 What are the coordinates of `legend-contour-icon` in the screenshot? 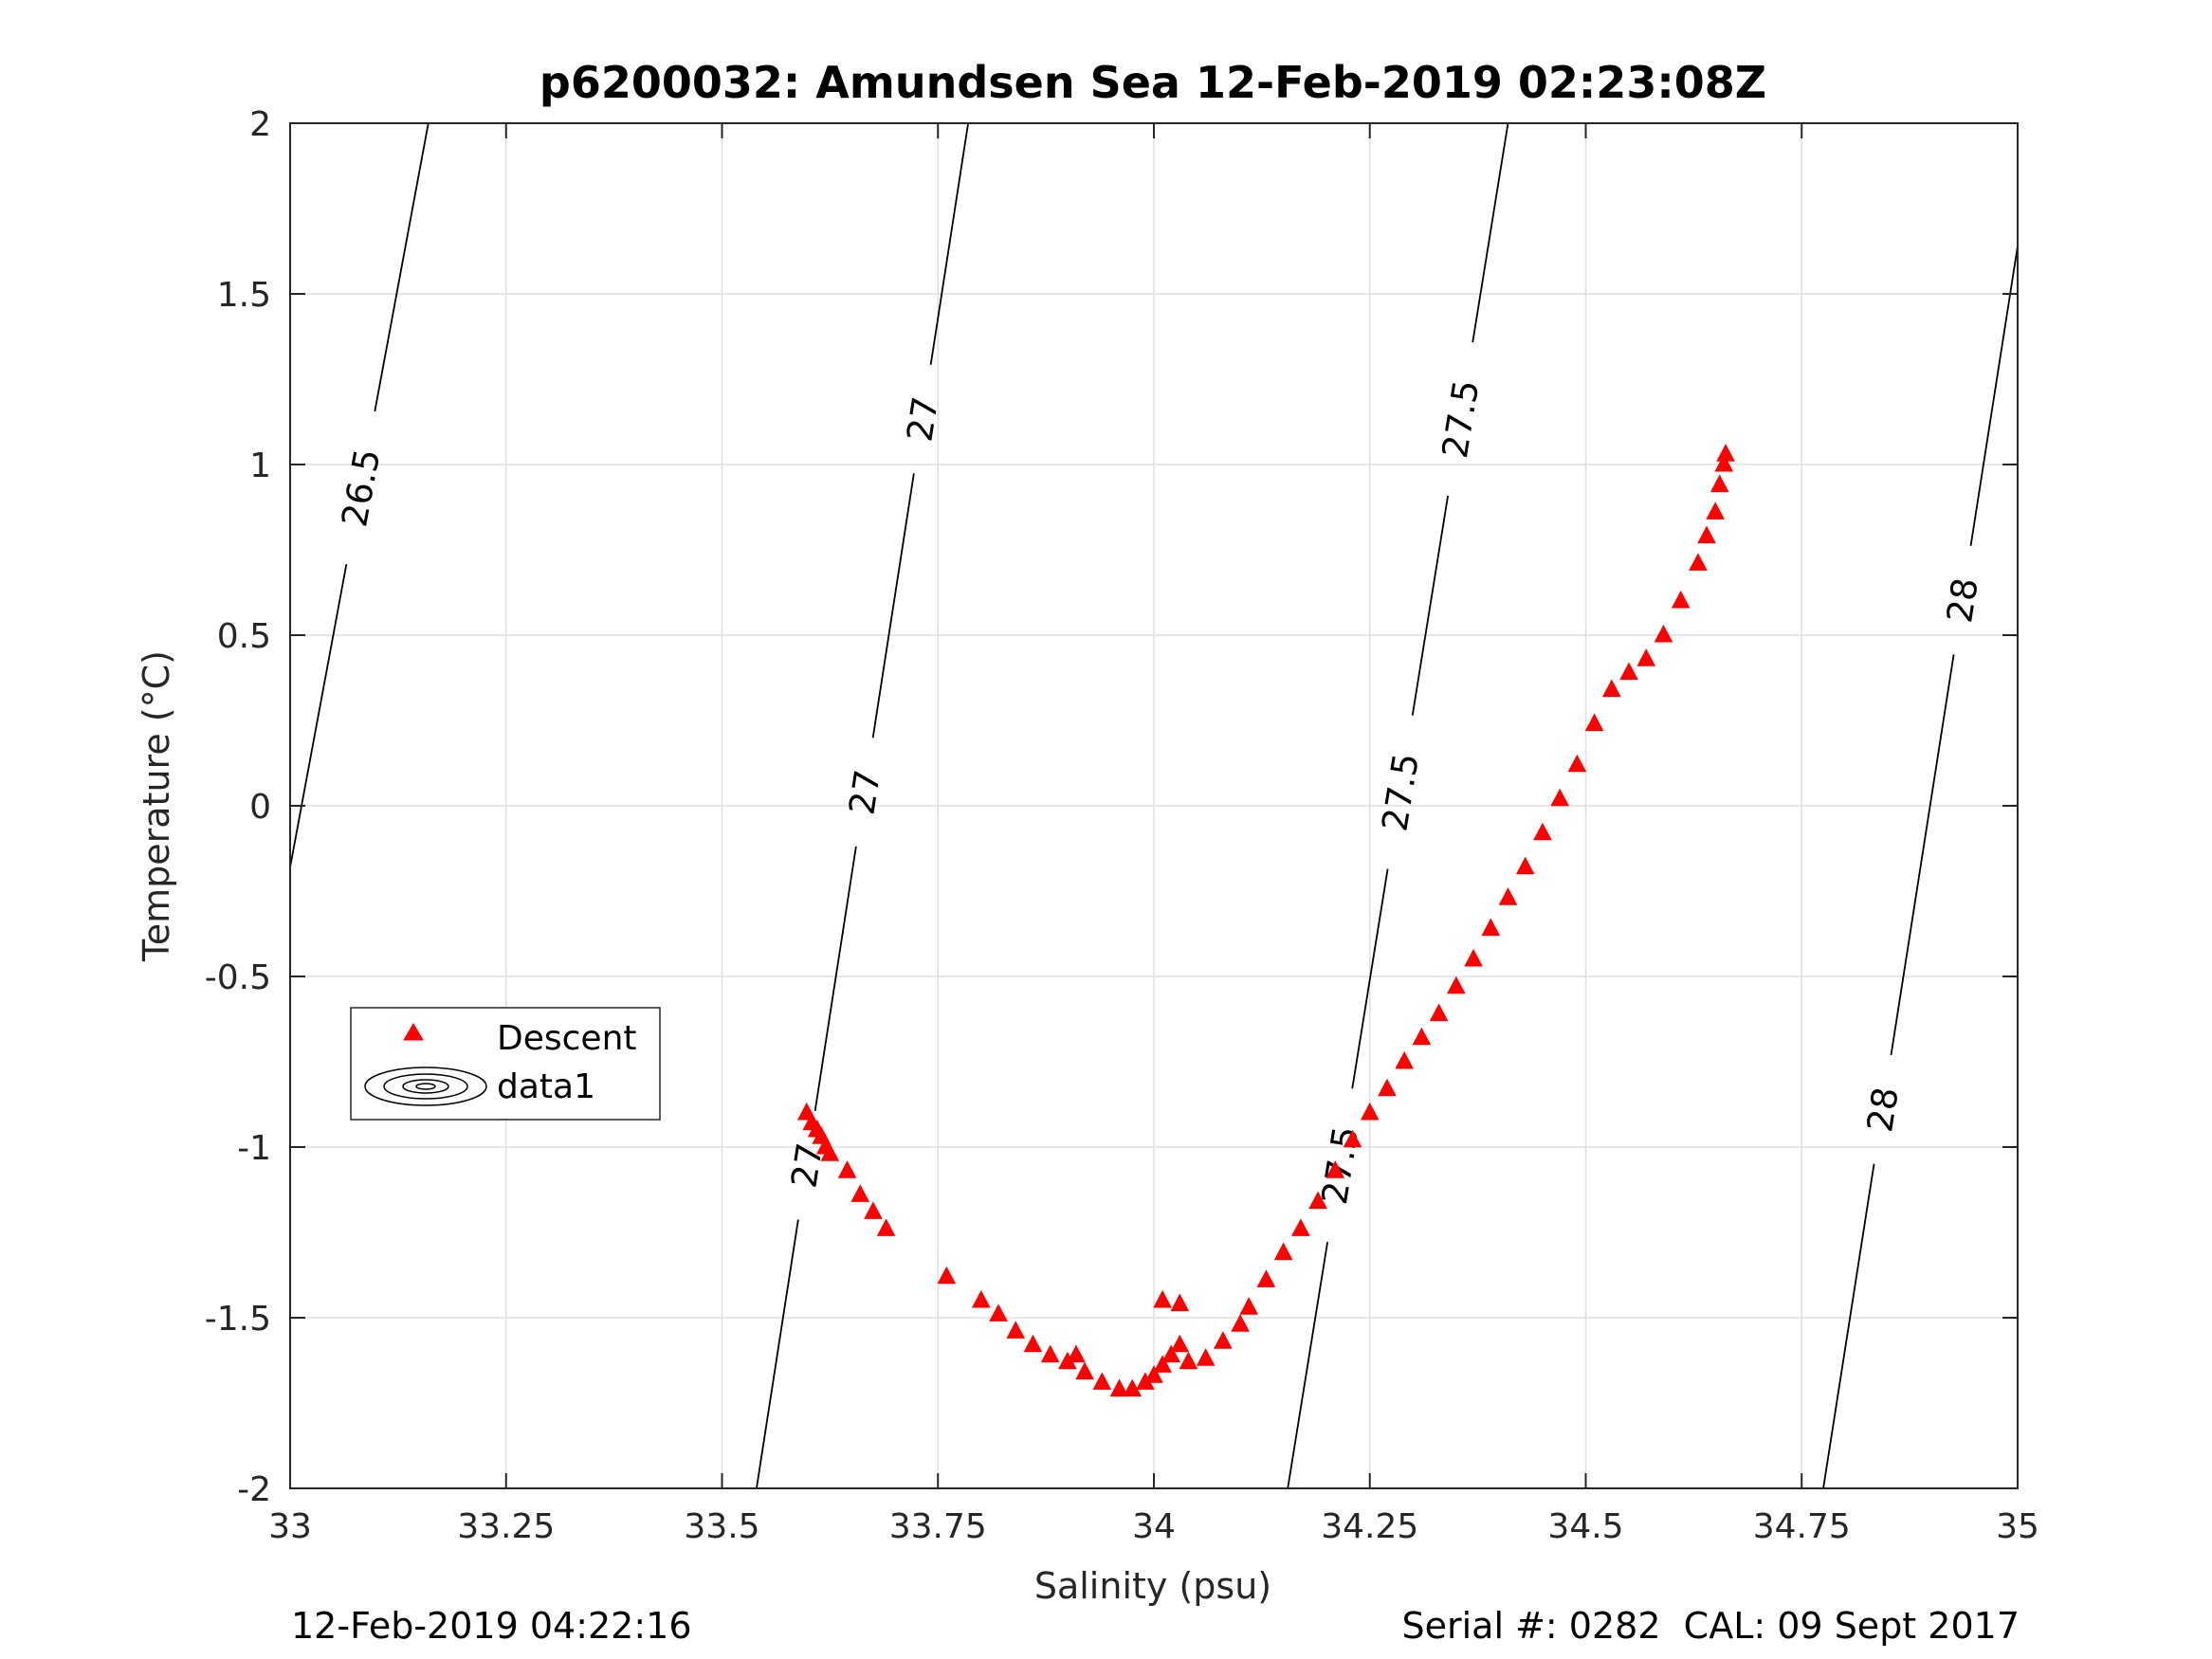 It's located at (425, 1086).